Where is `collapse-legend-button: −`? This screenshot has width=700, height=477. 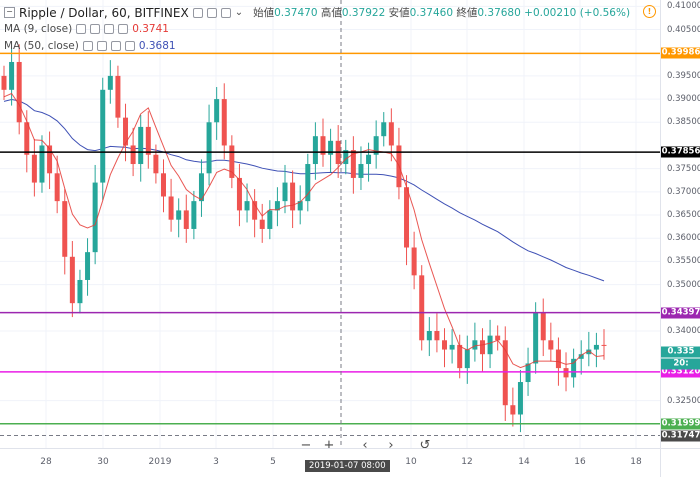 collapse-legend-button: − is located at coordinates (9, 12).